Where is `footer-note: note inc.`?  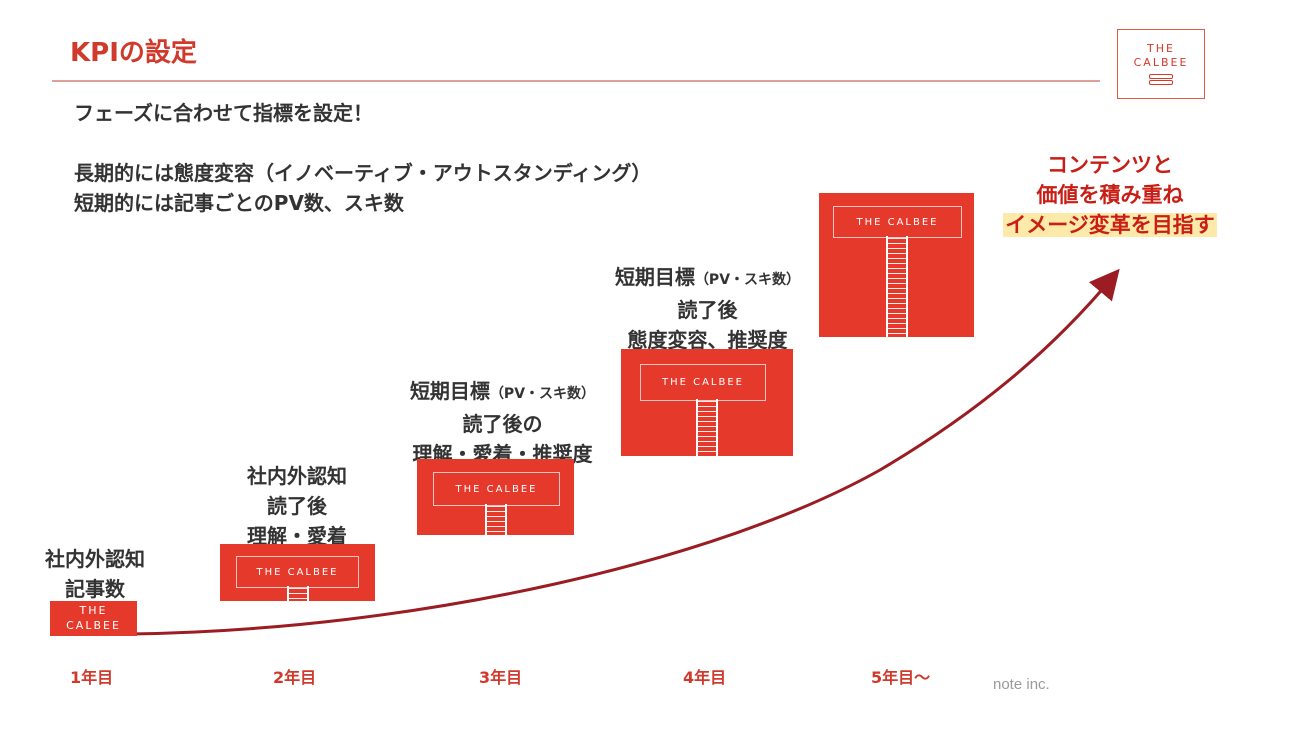
footer-note: note inc. is located at coordinates (1021, 684).